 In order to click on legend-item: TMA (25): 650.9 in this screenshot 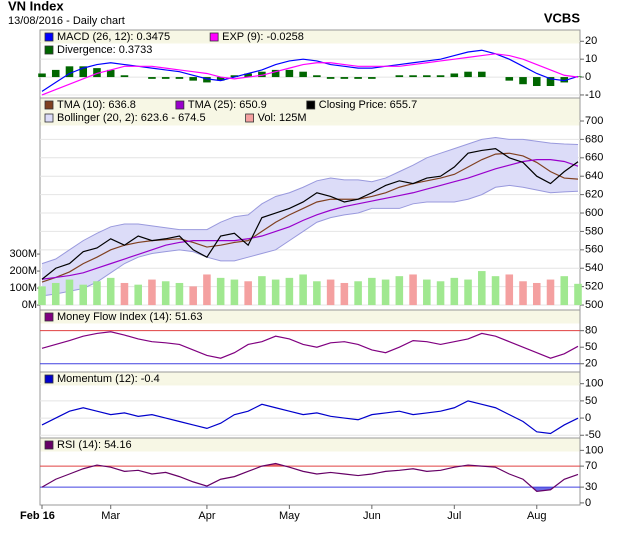, I will do `click(221, 105)`.